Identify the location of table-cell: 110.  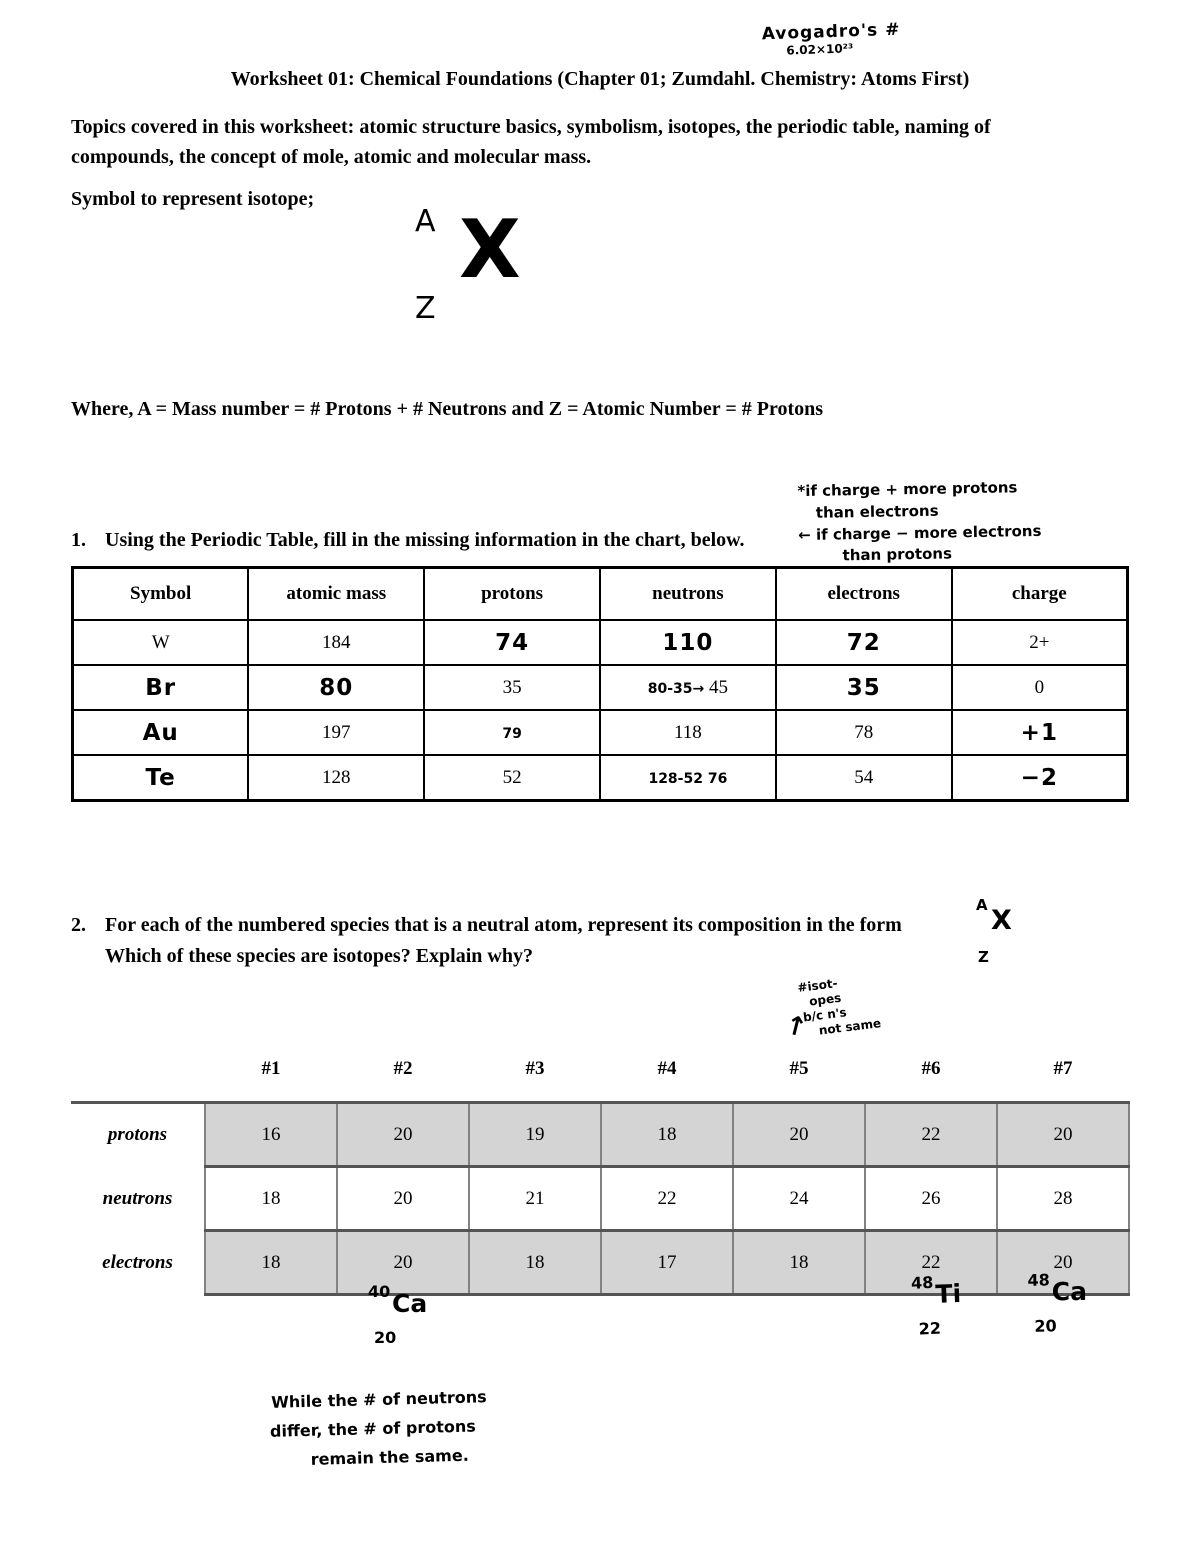
(687, 642).